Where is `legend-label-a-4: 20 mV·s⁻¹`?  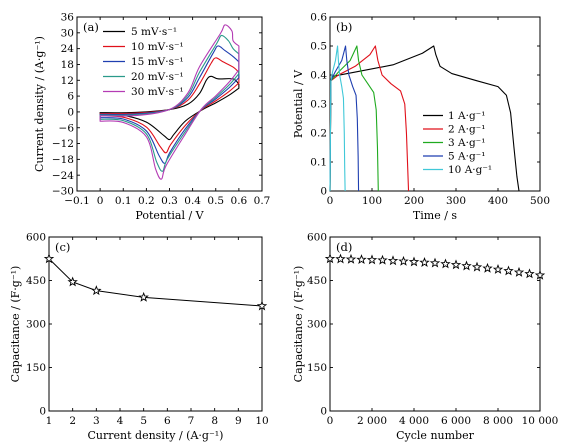 legend-label-a-4: 20 mV·s⁻¹ is located at coordinates (157, 77).